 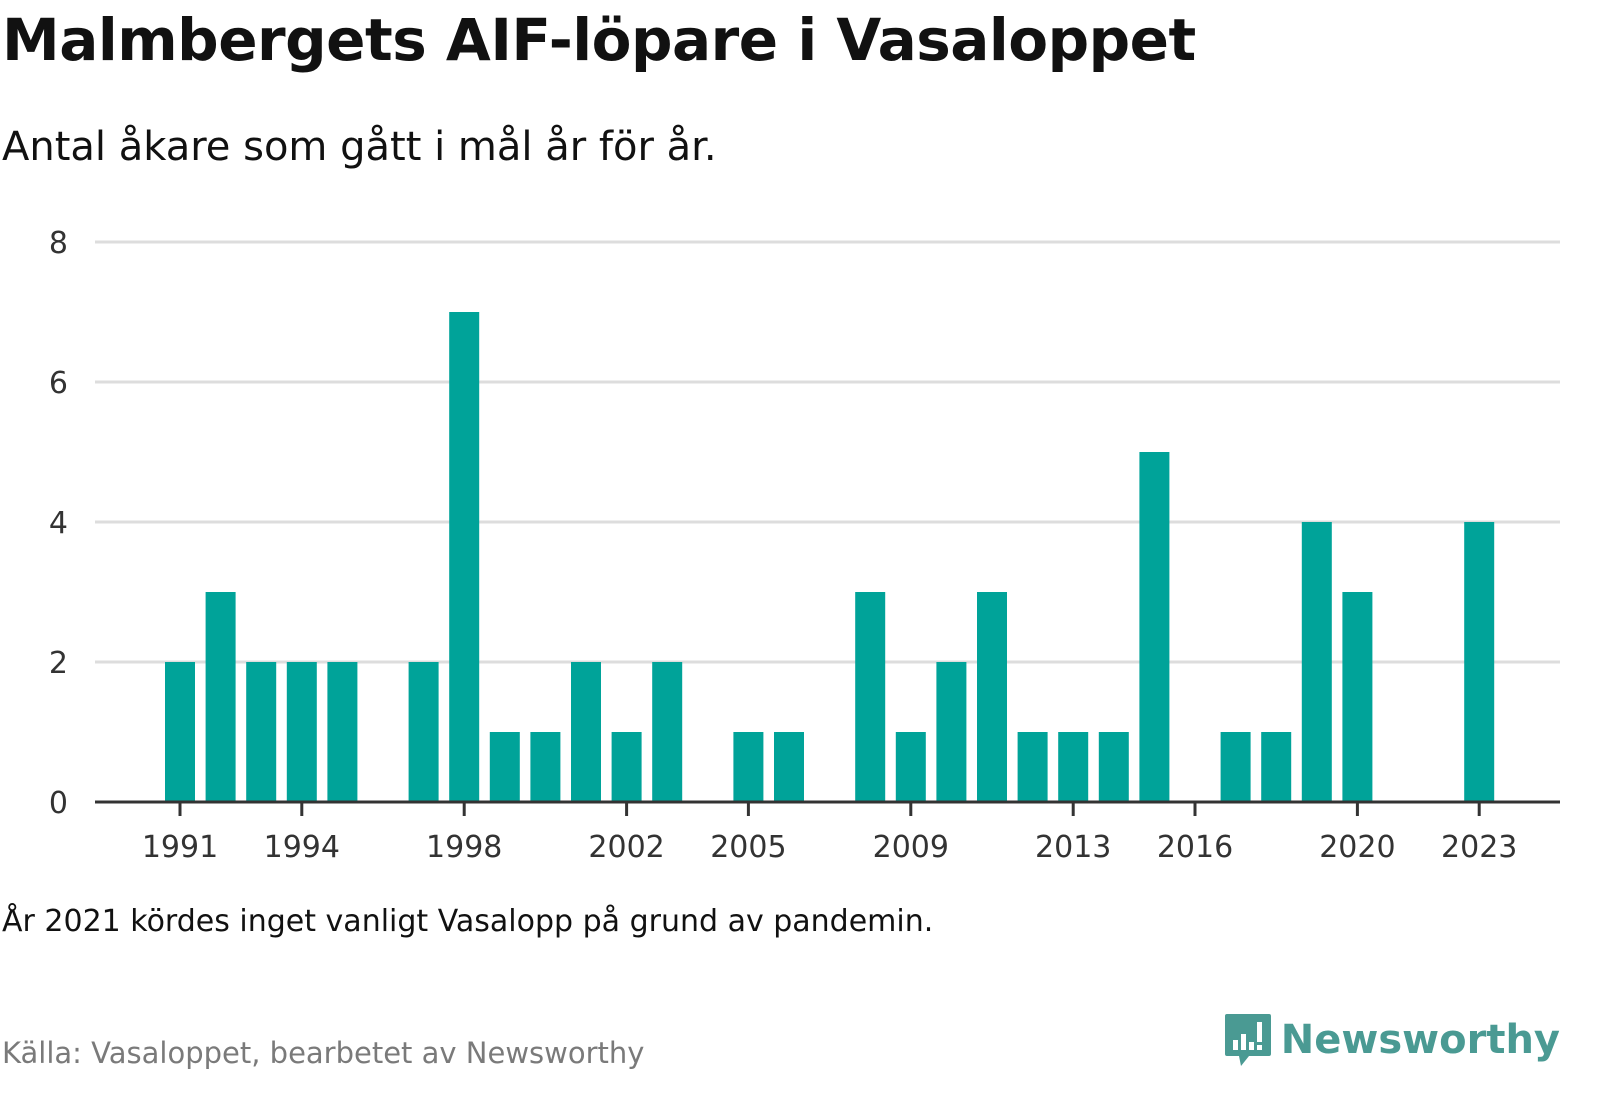 I want to click on y-tick-label: 4, so click(x=58, y=523).